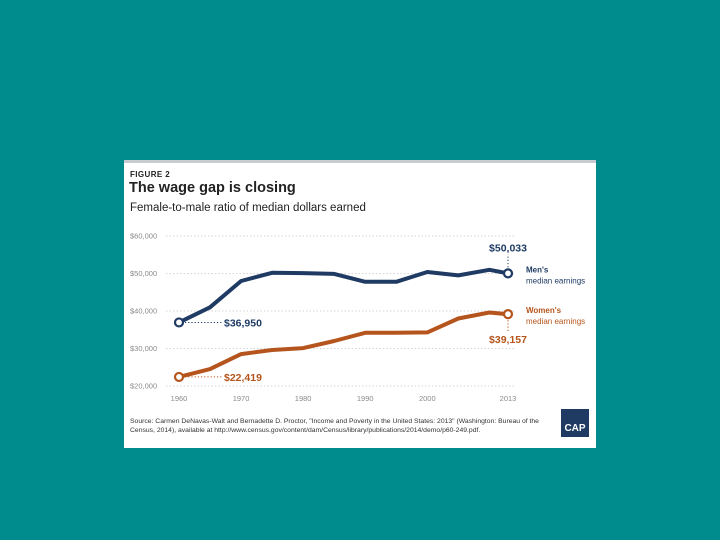 Image resolution: width=720 pixels, height=540 pixels. I want to click on legend-label: Women's, so click(544, 310).